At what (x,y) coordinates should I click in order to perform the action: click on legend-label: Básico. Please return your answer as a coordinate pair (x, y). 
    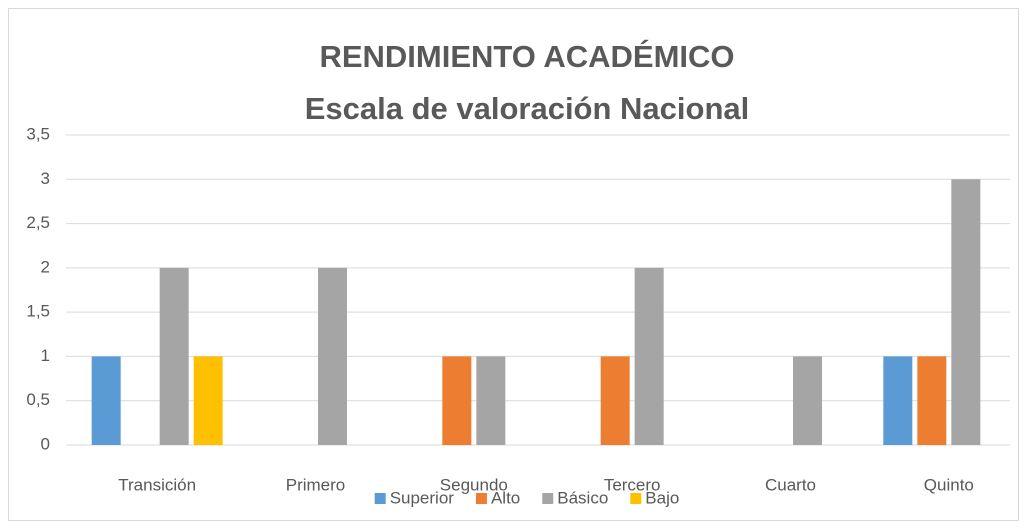
    Looking at the image, I should click on (582, 497).